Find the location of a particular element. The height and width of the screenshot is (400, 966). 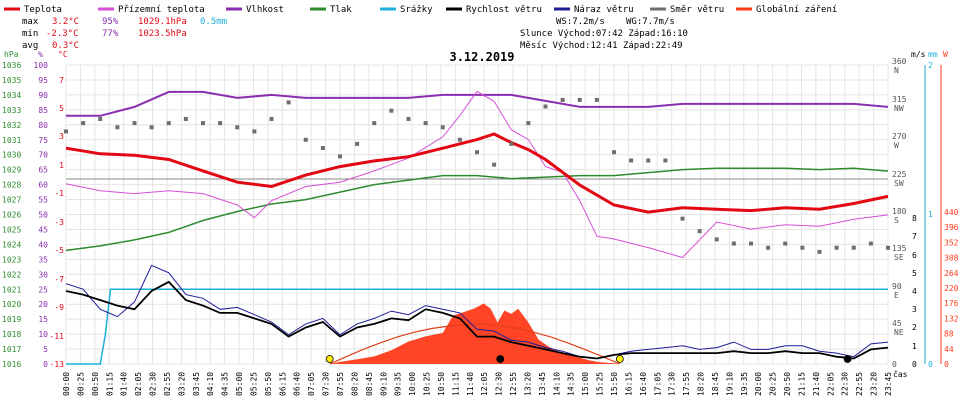

w-tick-label: 88 is located at coordinates (949, 334).